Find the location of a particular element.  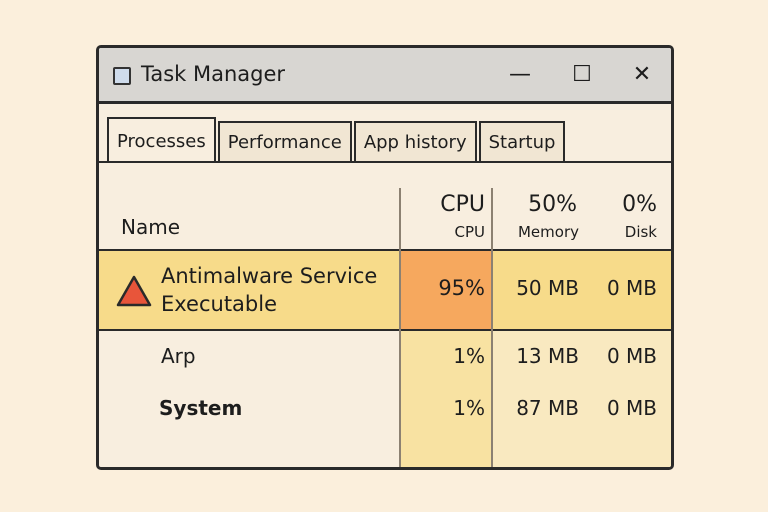

warning-triangle-icon is located at coordinates (134, 291).